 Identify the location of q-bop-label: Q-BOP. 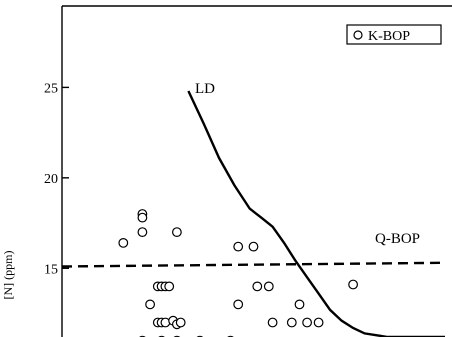
(397, 239).